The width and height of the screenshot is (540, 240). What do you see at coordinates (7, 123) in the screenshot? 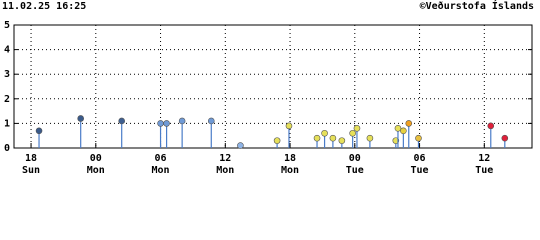
I see `y-tick-label: 1` at bounding box center [7, 123].